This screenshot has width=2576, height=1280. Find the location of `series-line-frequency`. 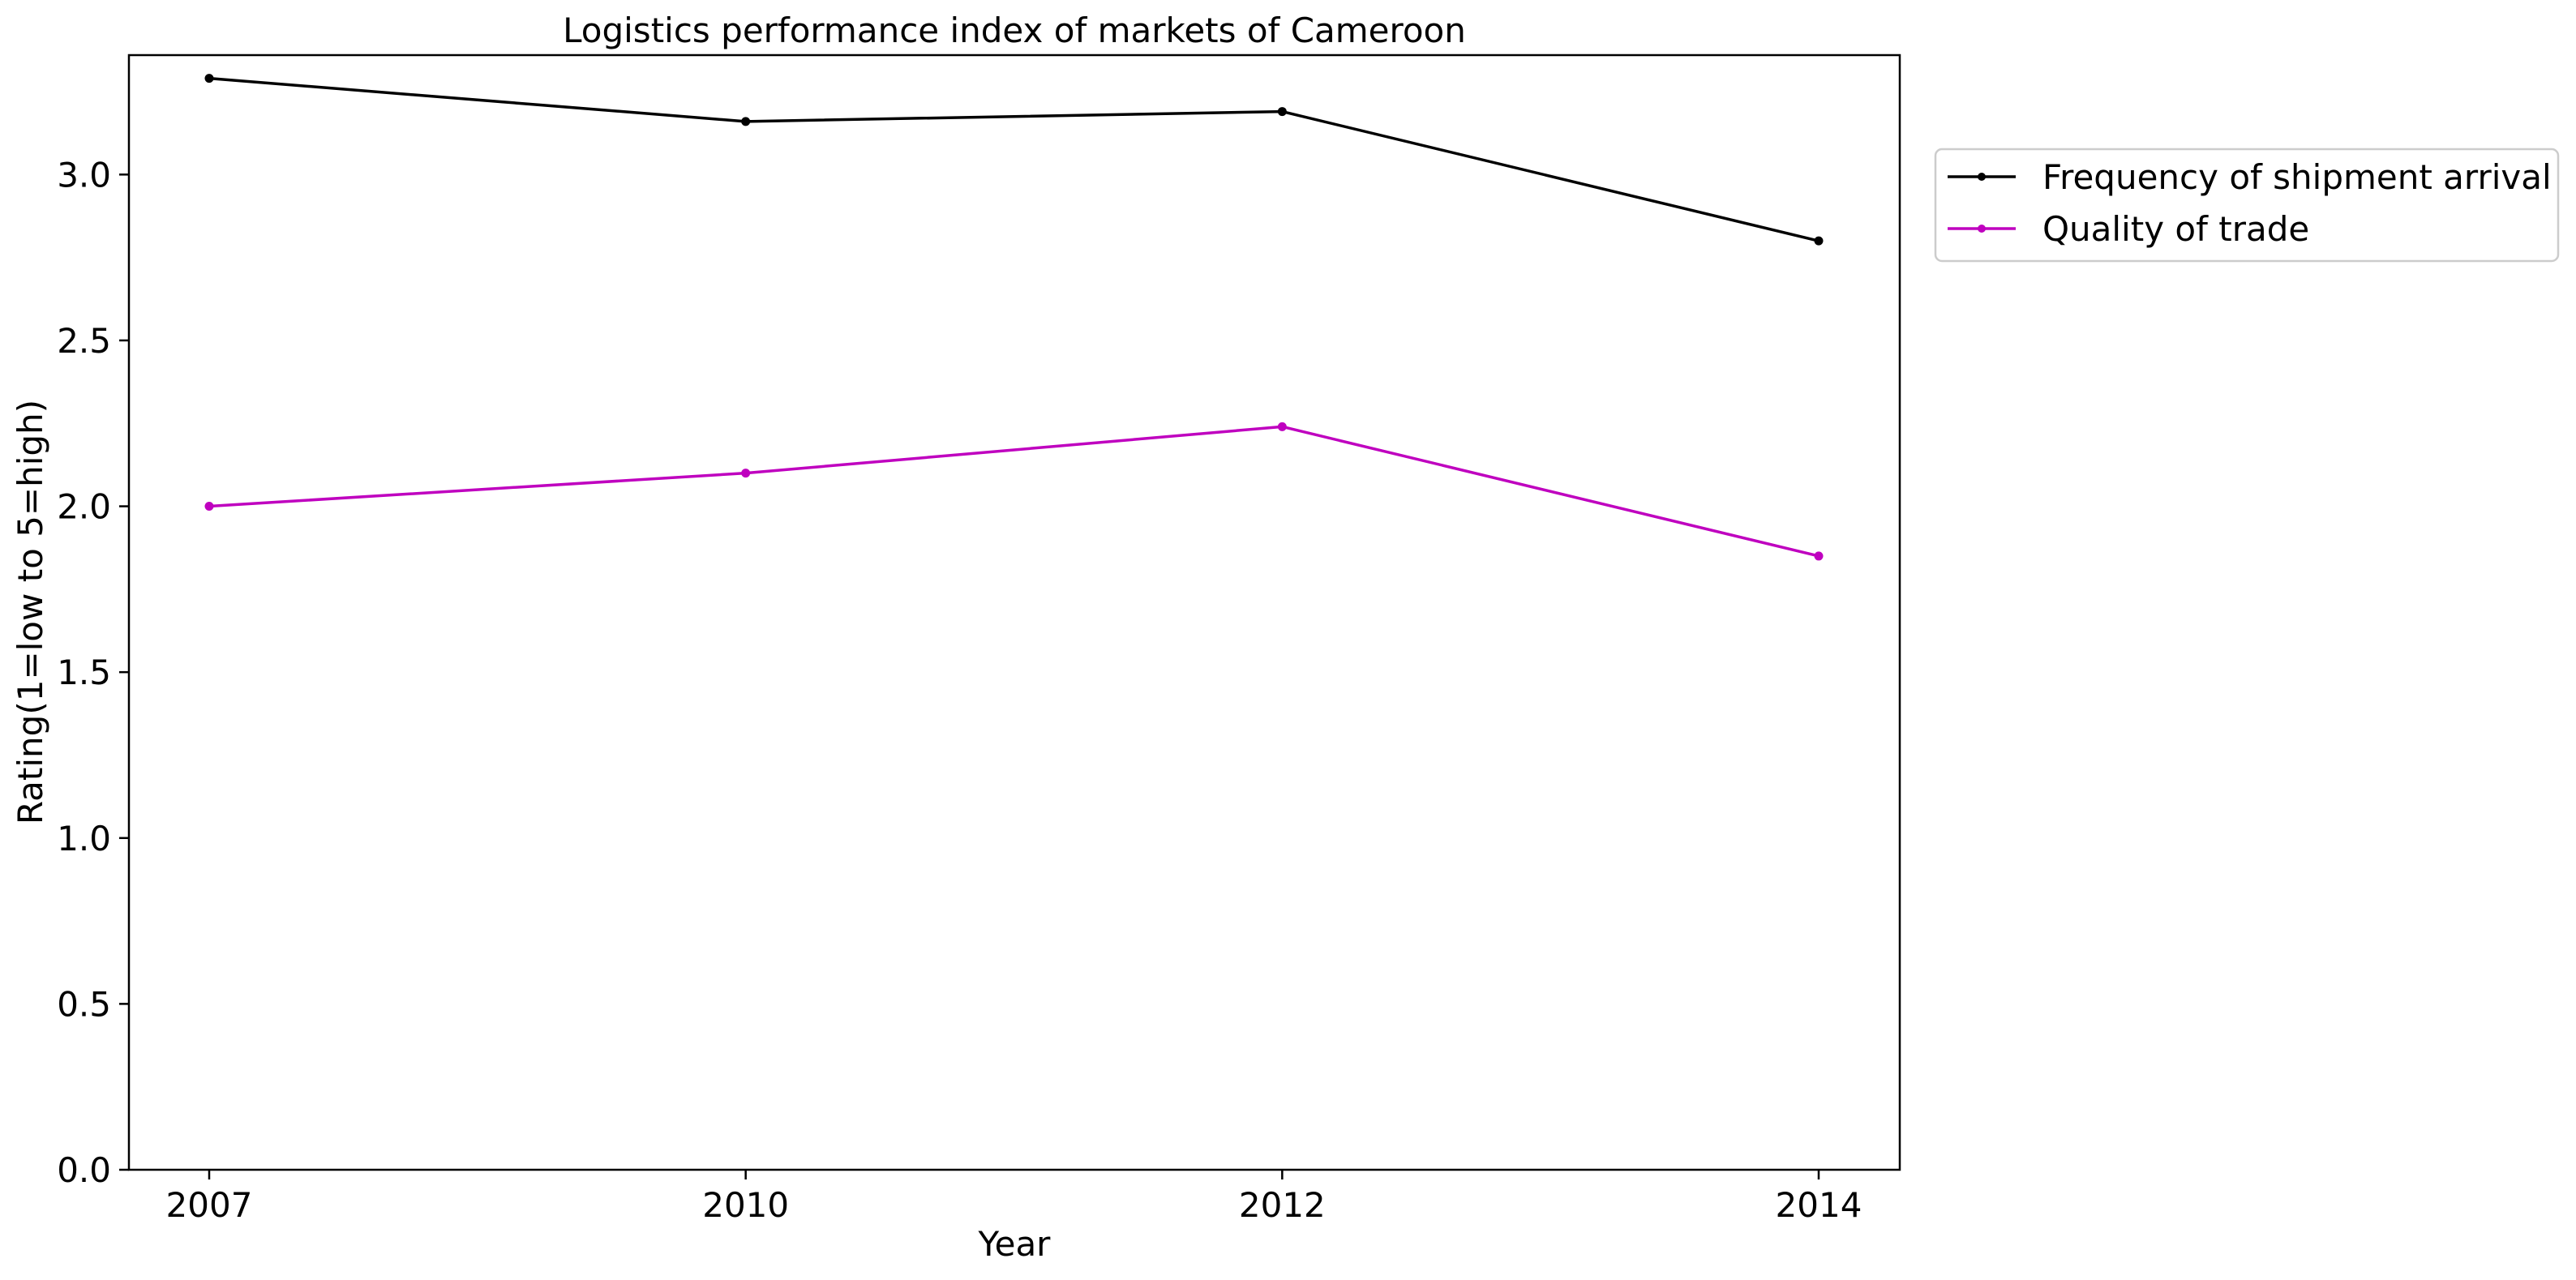

series-line-frequency is located at coordinates (1013, 159).